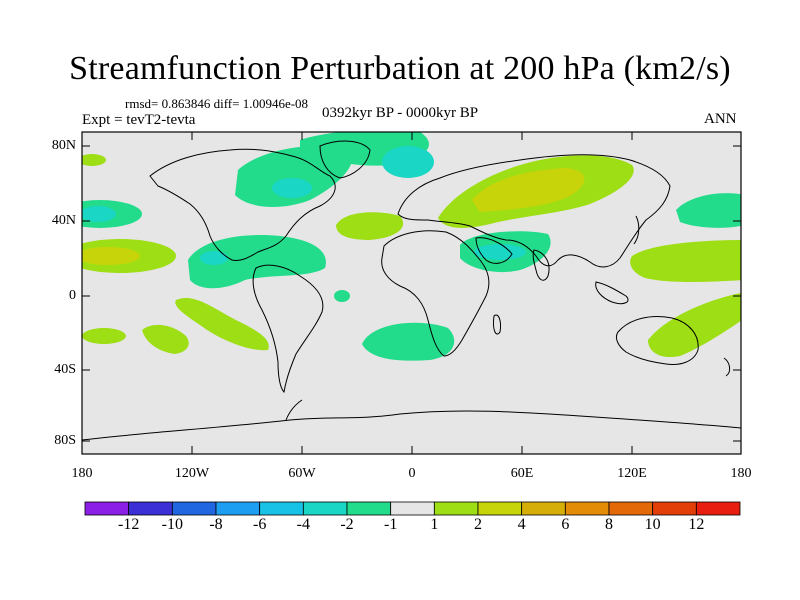 This screenshot has width=800, height=600. Describe the element at coordinates (612, 293) in the screenshot. I see `coastline-se-asia` at that location.